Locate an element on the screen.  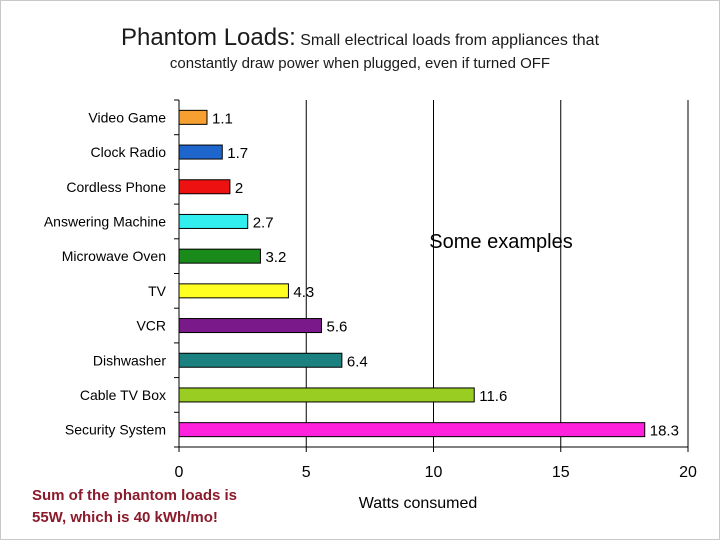
category-label-cordless-phone: Cordless Phone is located at coordinates (116, 187).